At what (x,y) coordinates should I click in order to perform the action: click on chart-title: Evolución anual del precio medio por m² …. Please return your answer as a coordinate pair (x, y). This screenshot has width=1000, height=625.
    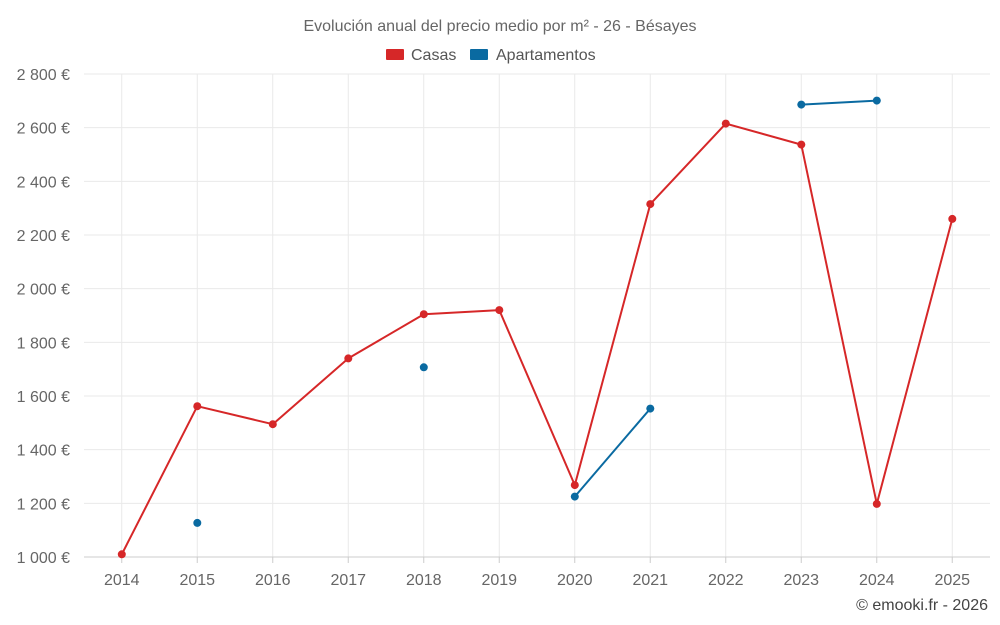
    Looking at the image, I should click on (499, 26).